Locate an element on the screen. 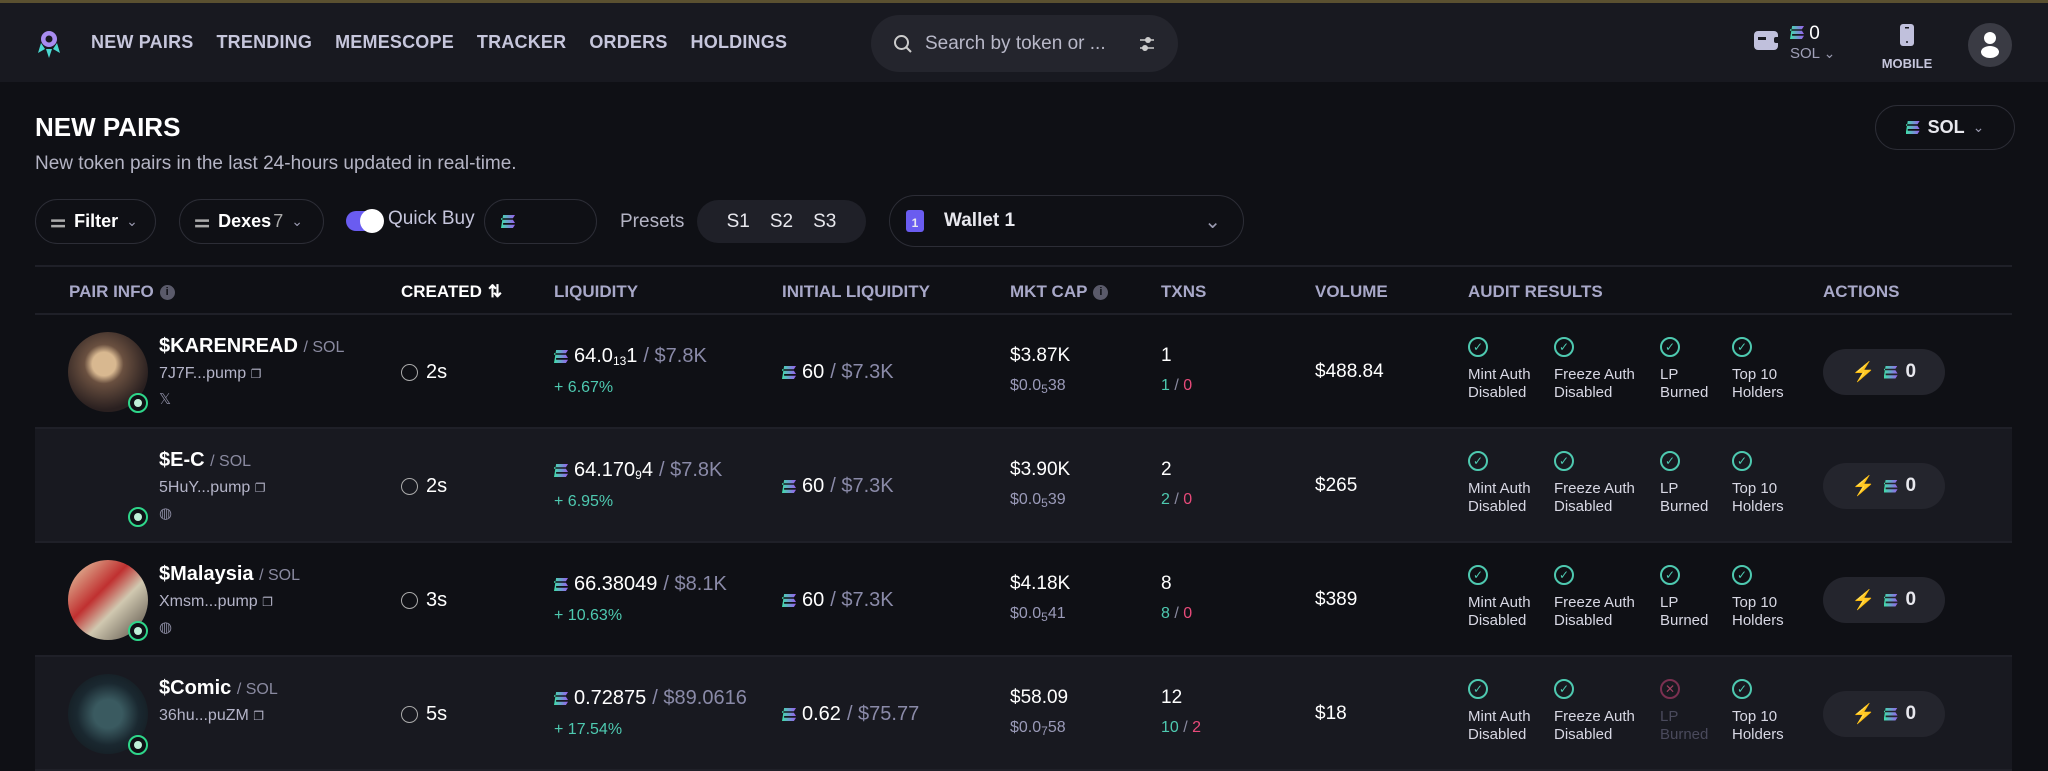 The height and width of the screenshot is (771, 2048). col-created: CREATED ⇅ is located at coordinates (451, 292).